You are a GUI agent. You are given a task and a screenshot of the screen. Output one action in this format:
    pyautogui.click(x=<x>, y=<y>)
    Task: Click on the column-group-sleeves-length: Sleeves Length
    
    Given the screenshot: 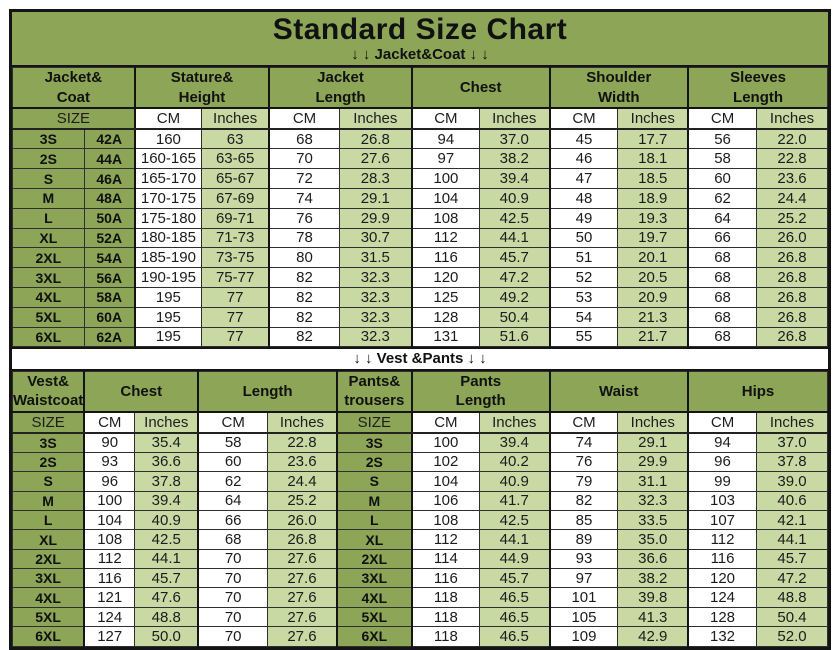 What is the action you would take?
    pyautogui.click(x=758, y=88)
    